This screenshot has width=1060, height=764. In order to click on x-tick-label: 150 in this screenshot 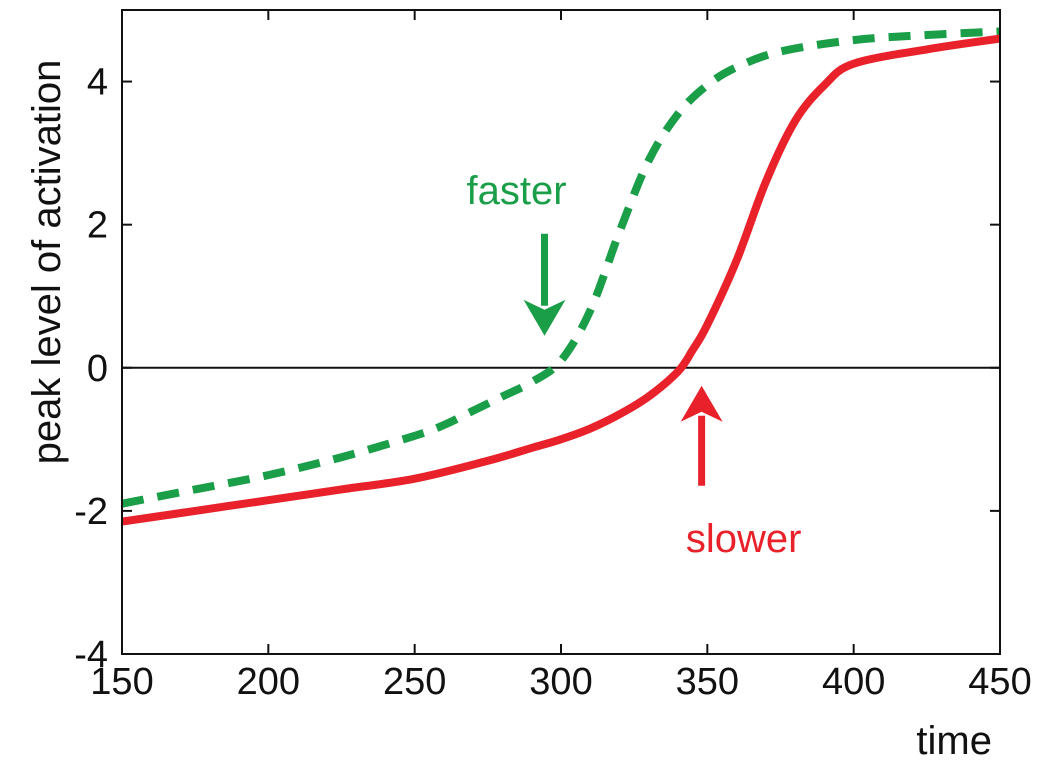, I will do `click(121, 682)`.